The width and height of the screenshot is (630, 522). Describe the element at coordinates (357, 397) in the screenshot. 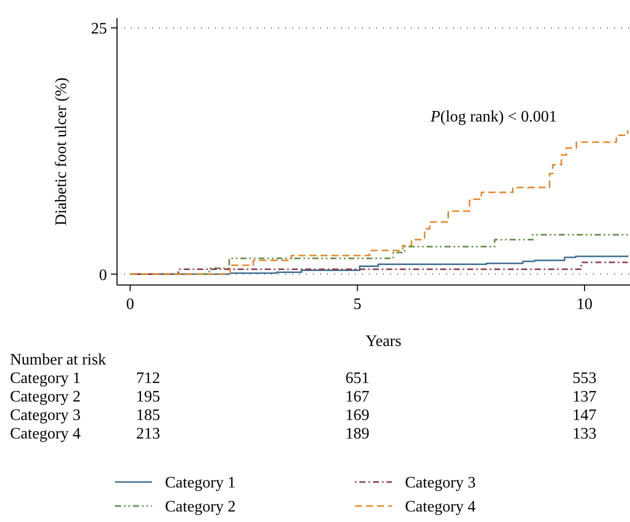

I see `text: 167` at that location.